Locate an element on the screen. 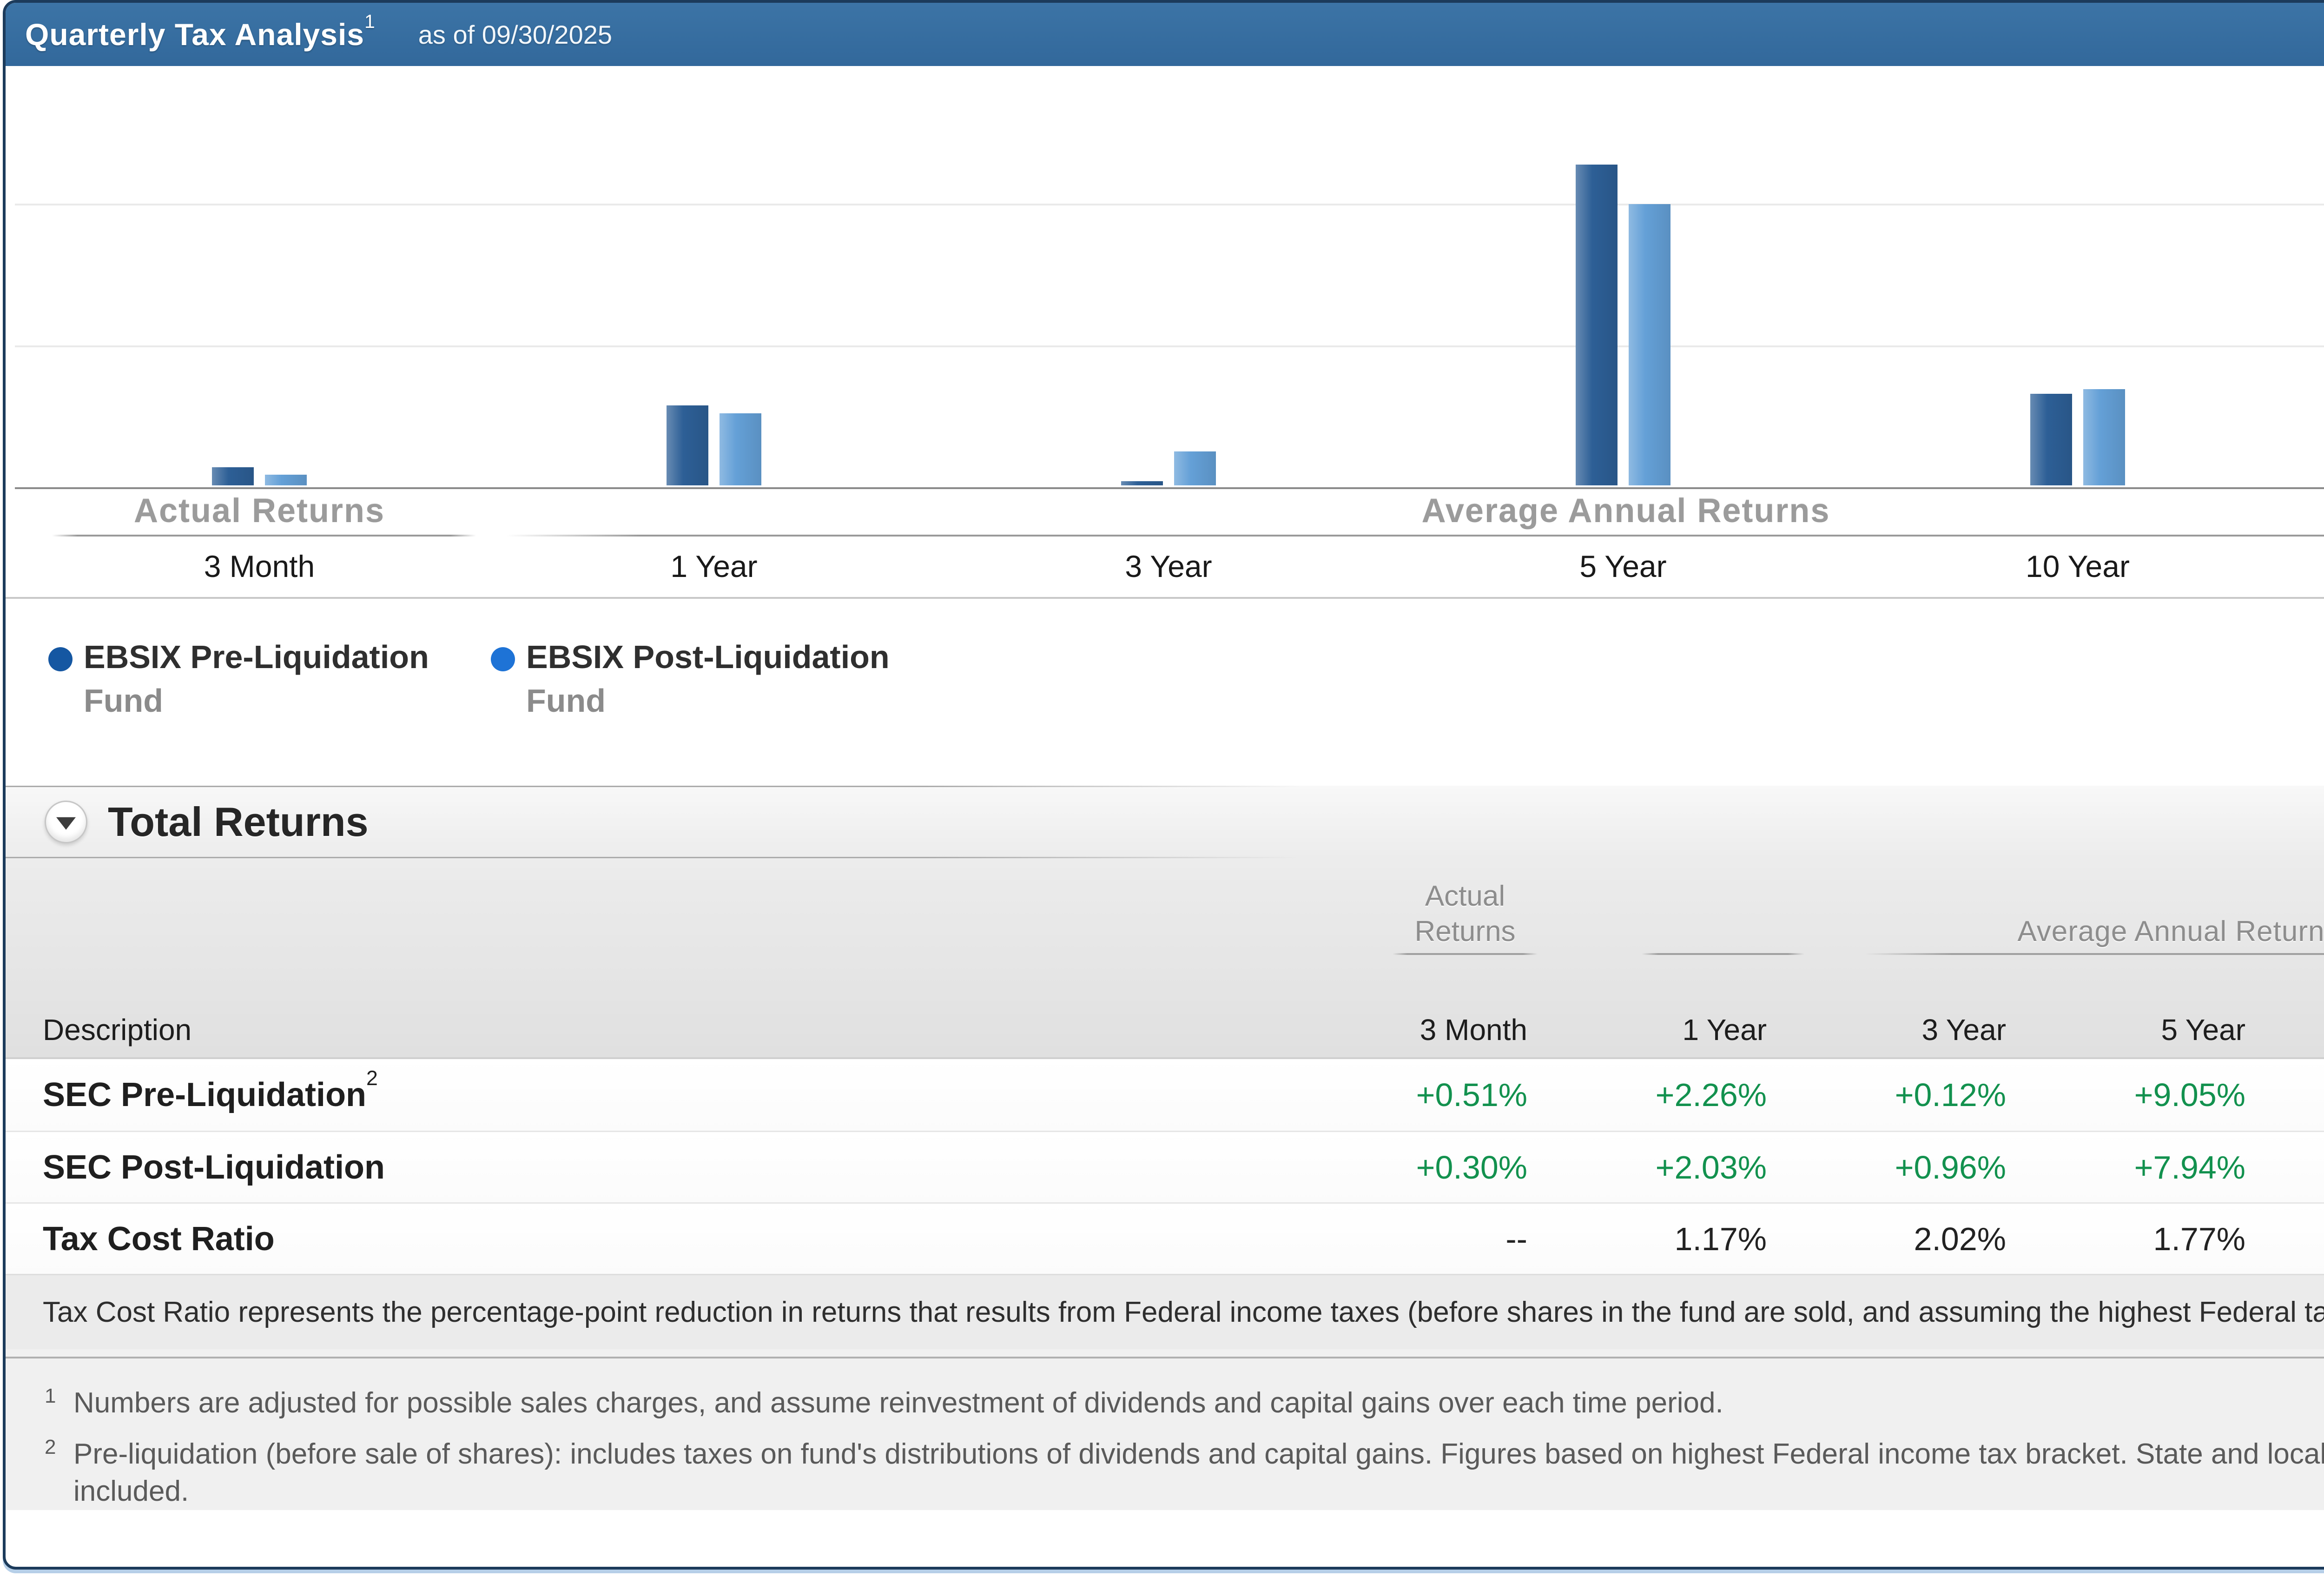 This screenshot has height=1577, width=2324. bar-ebsix-post-liquidation-fund-3-month is located at coordinates (286, 480).